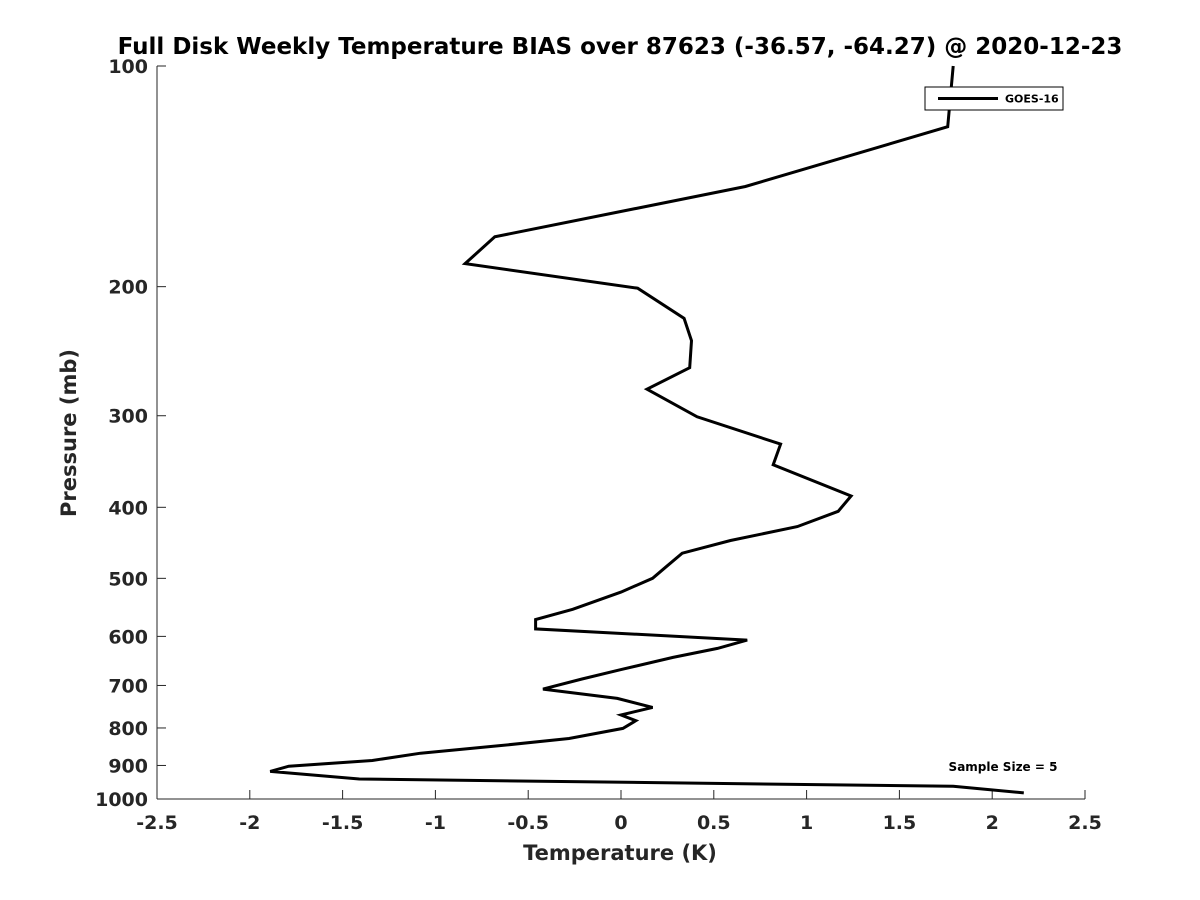 The width and height of the screenshot is (1200, 900). Describe the element at coordinates (714, 823) in the screenshot. I see `x-tick-label: 0.5` at that location.